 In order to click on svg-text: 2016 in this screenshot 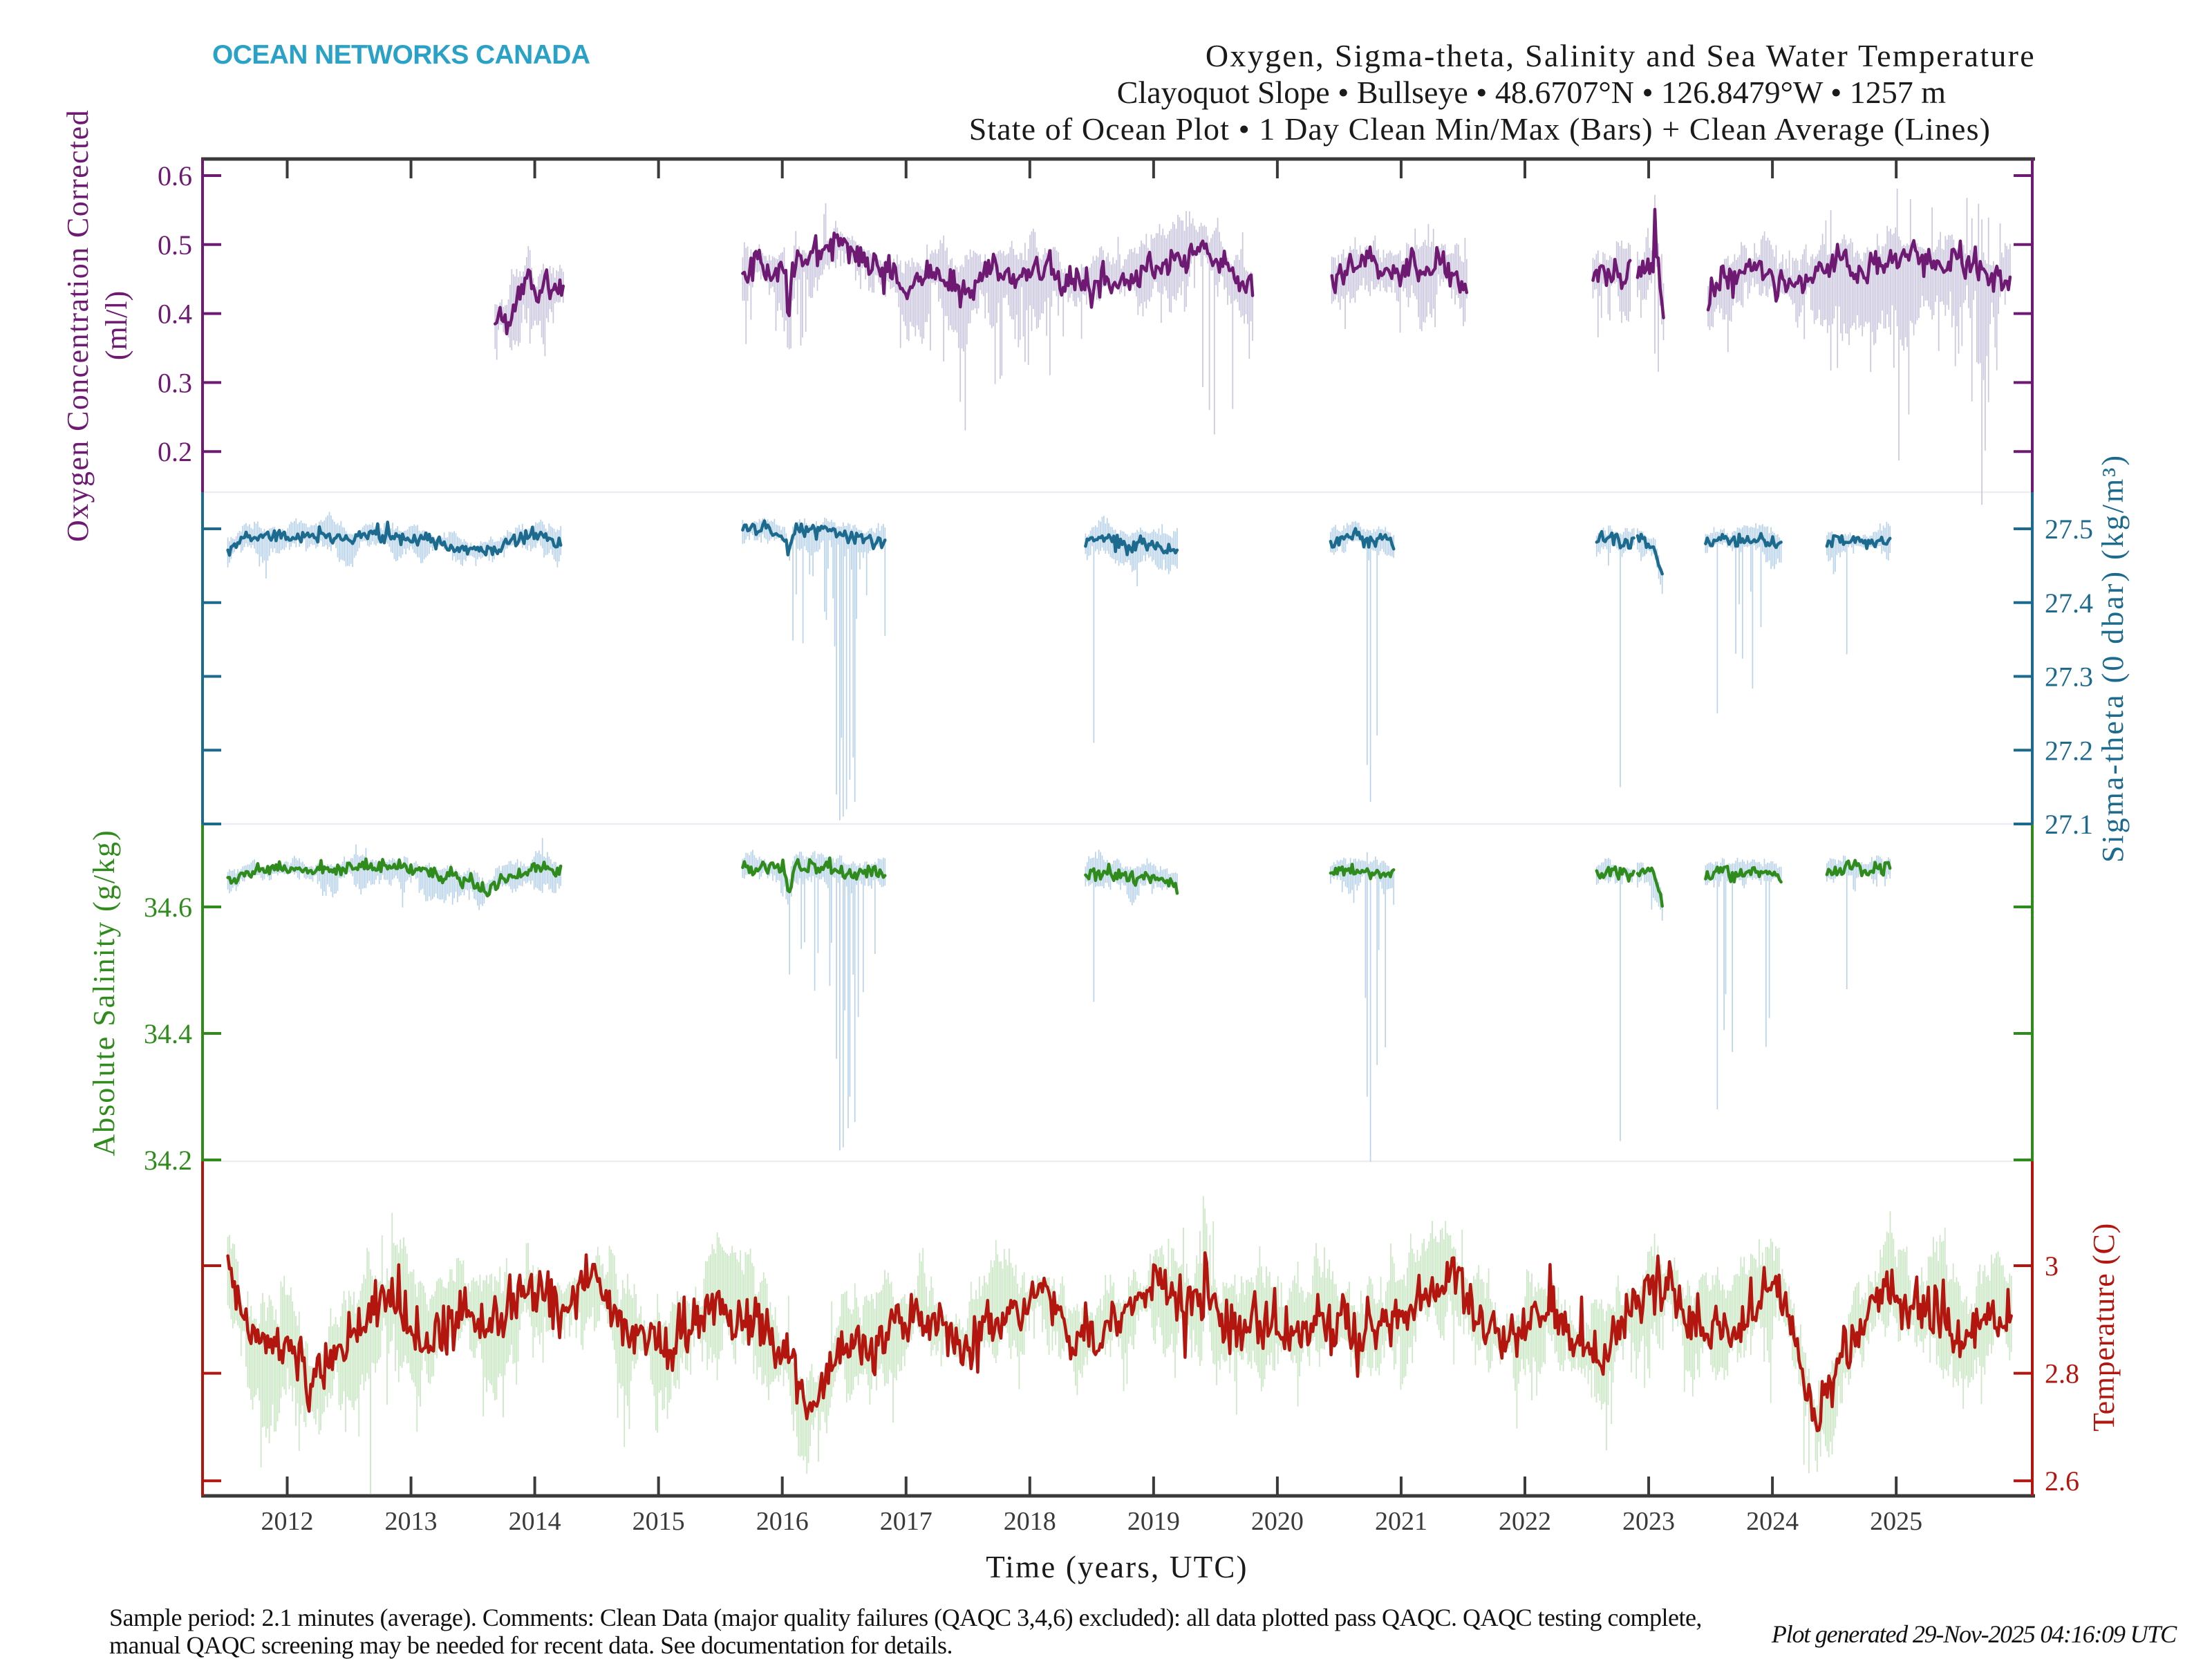, I will do `click(782, 1521)`.